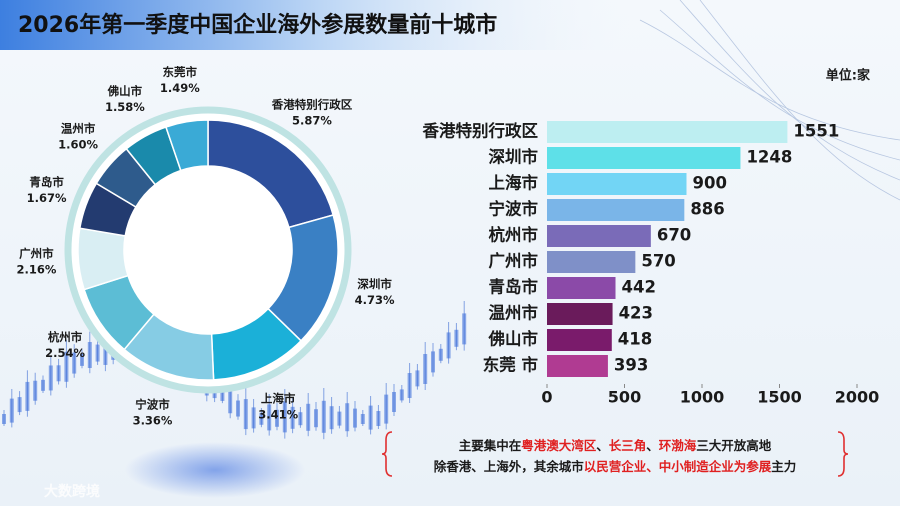  I want to click on slice-label: 东莞市, so click(180, 72).